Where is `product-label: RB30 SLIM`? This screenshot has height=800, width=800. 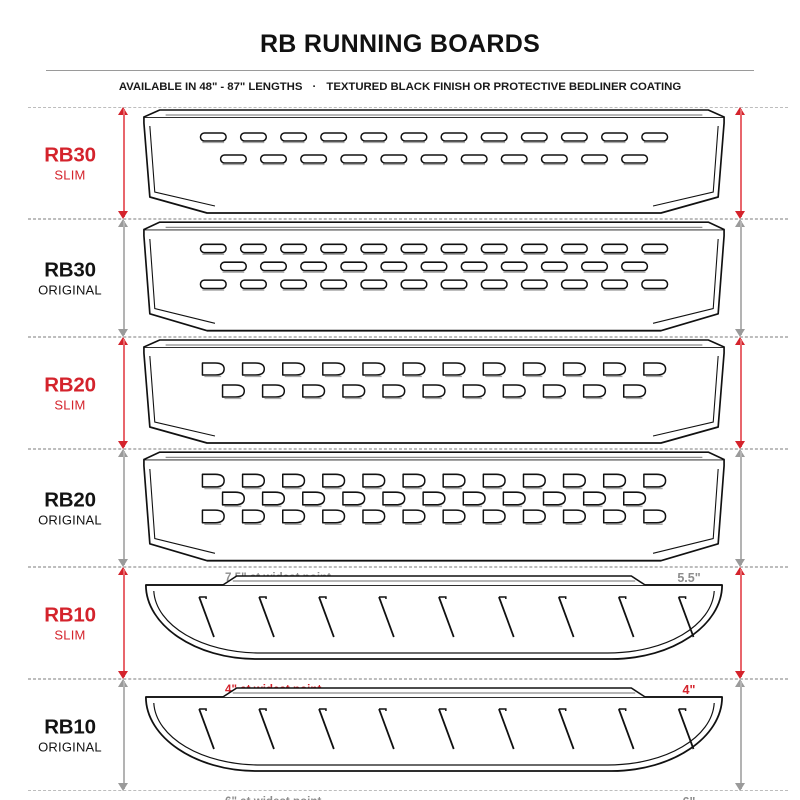
product-label: RB30 SLIM is located at coordinates (70, 162).